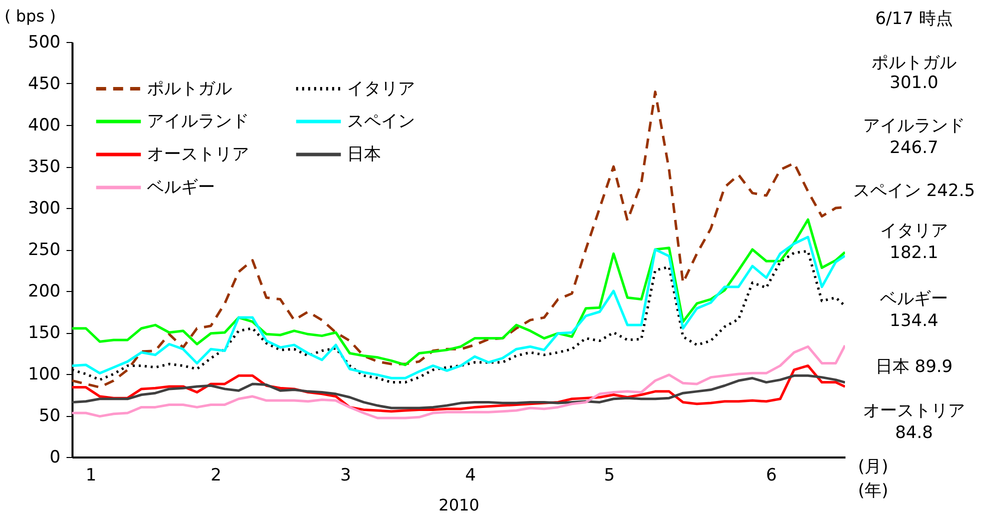 This screenshot has height=521, width=1000. Describe the element at coordinates (914, 299) in the screenshot. I see `text: ベルギー` at that location.